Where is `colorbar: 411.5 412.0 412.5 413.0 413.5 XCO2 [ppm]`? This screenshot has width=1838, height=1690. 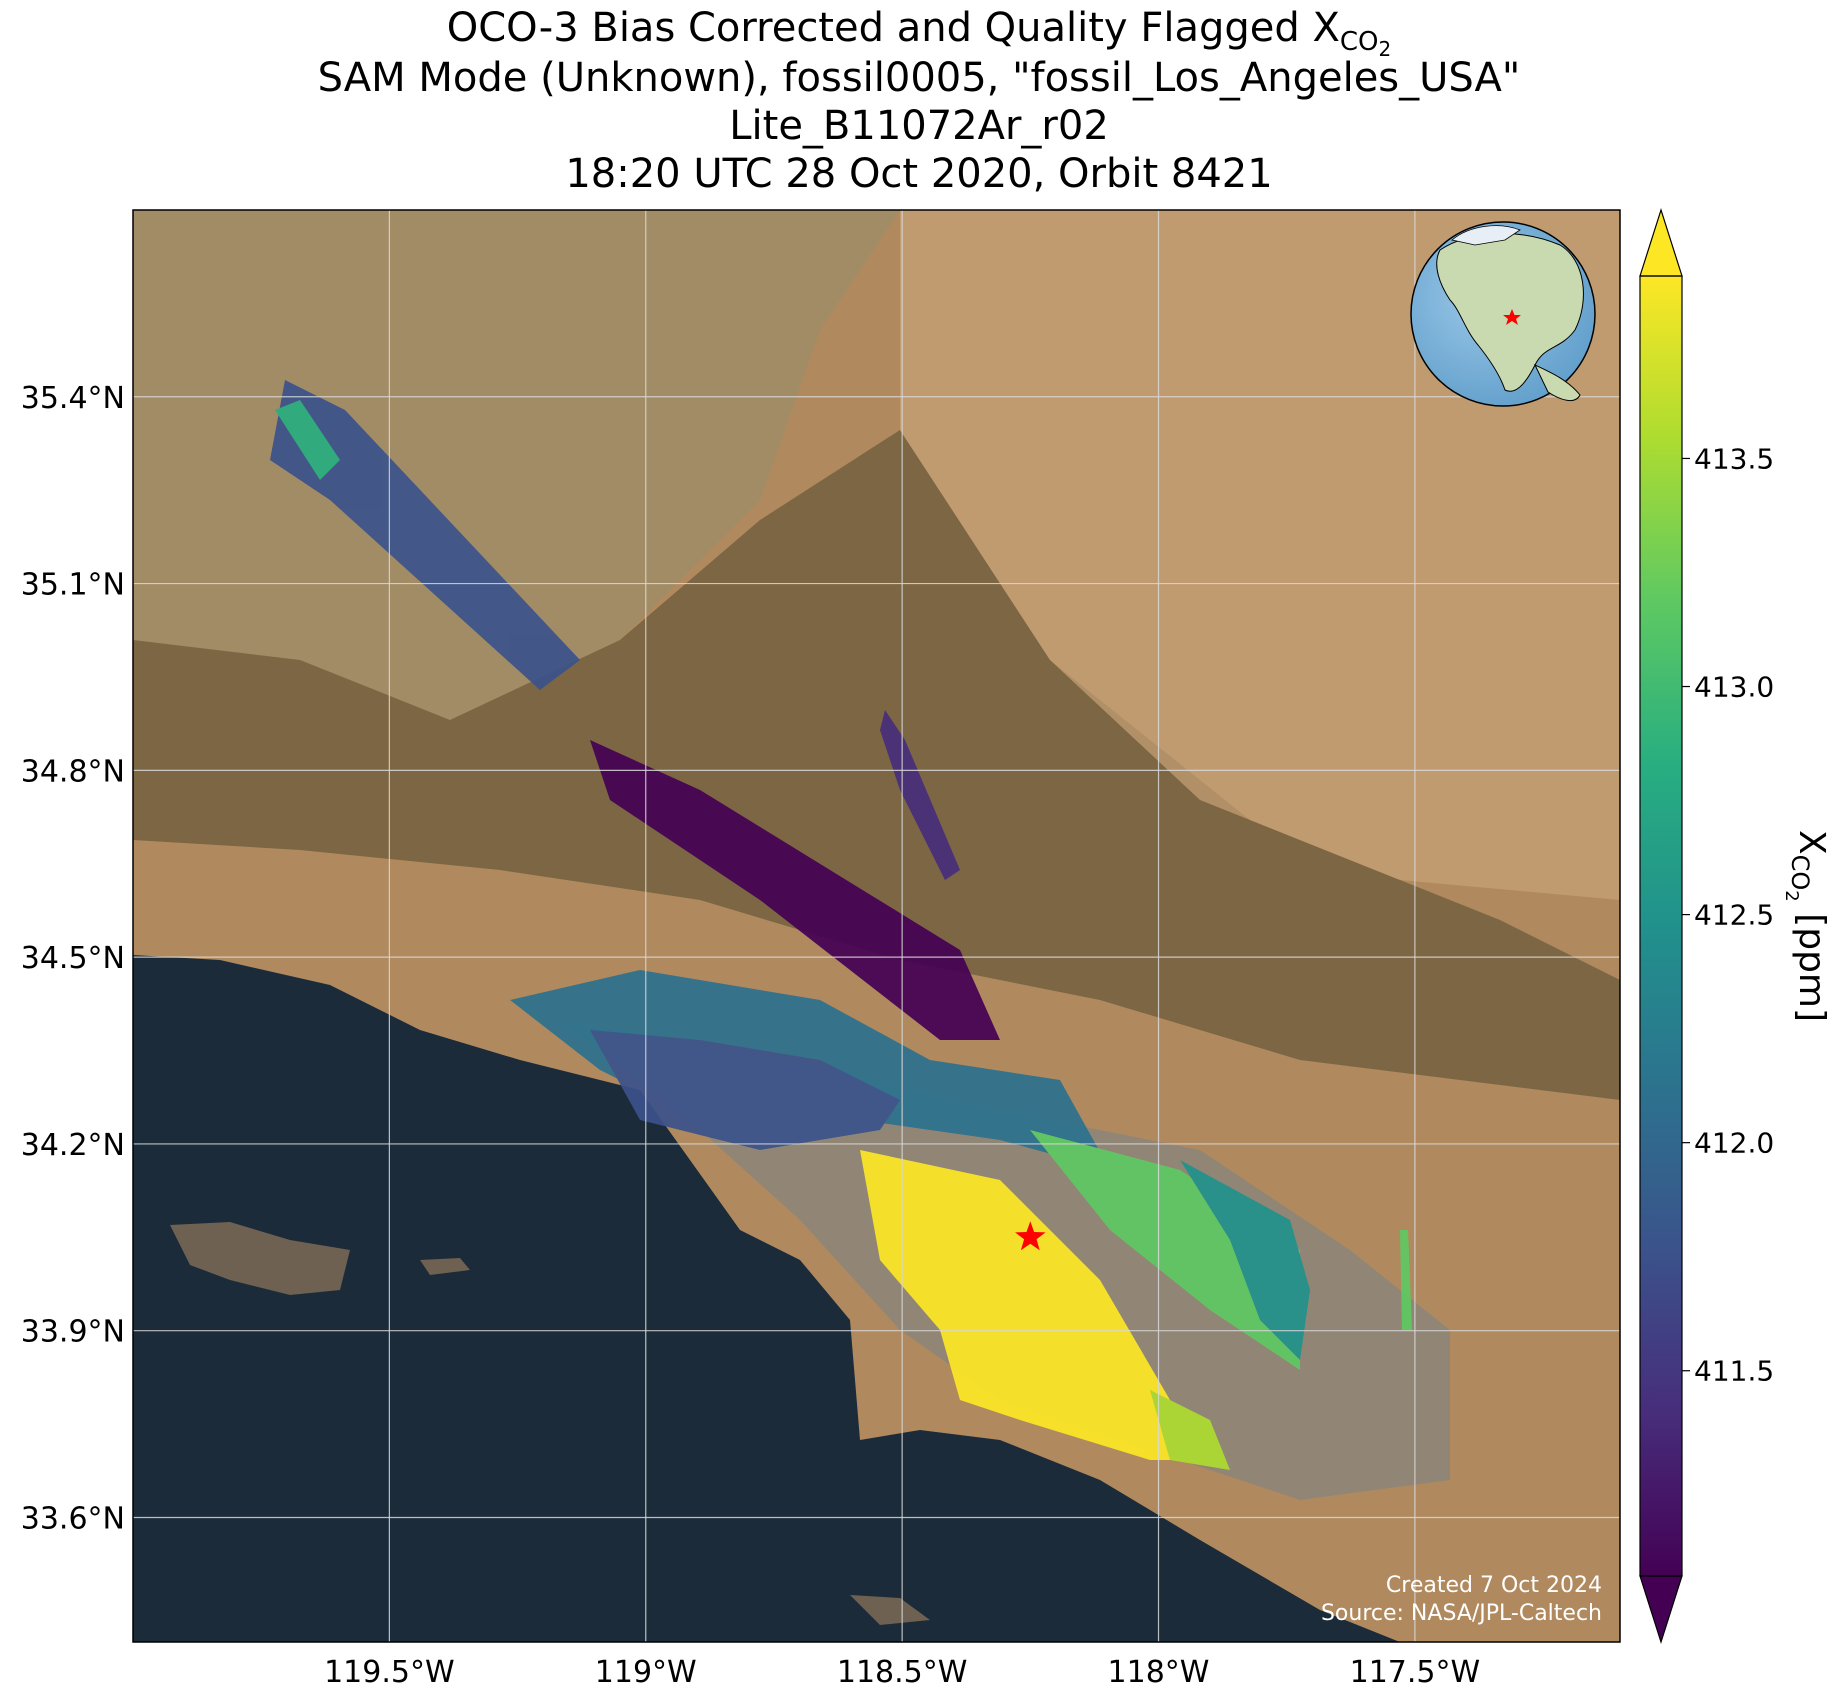
colorbar: 411.5 412.0 412.5 413.0 413.5 XCO2 [ppm] is located at coordinates (1735, 926).